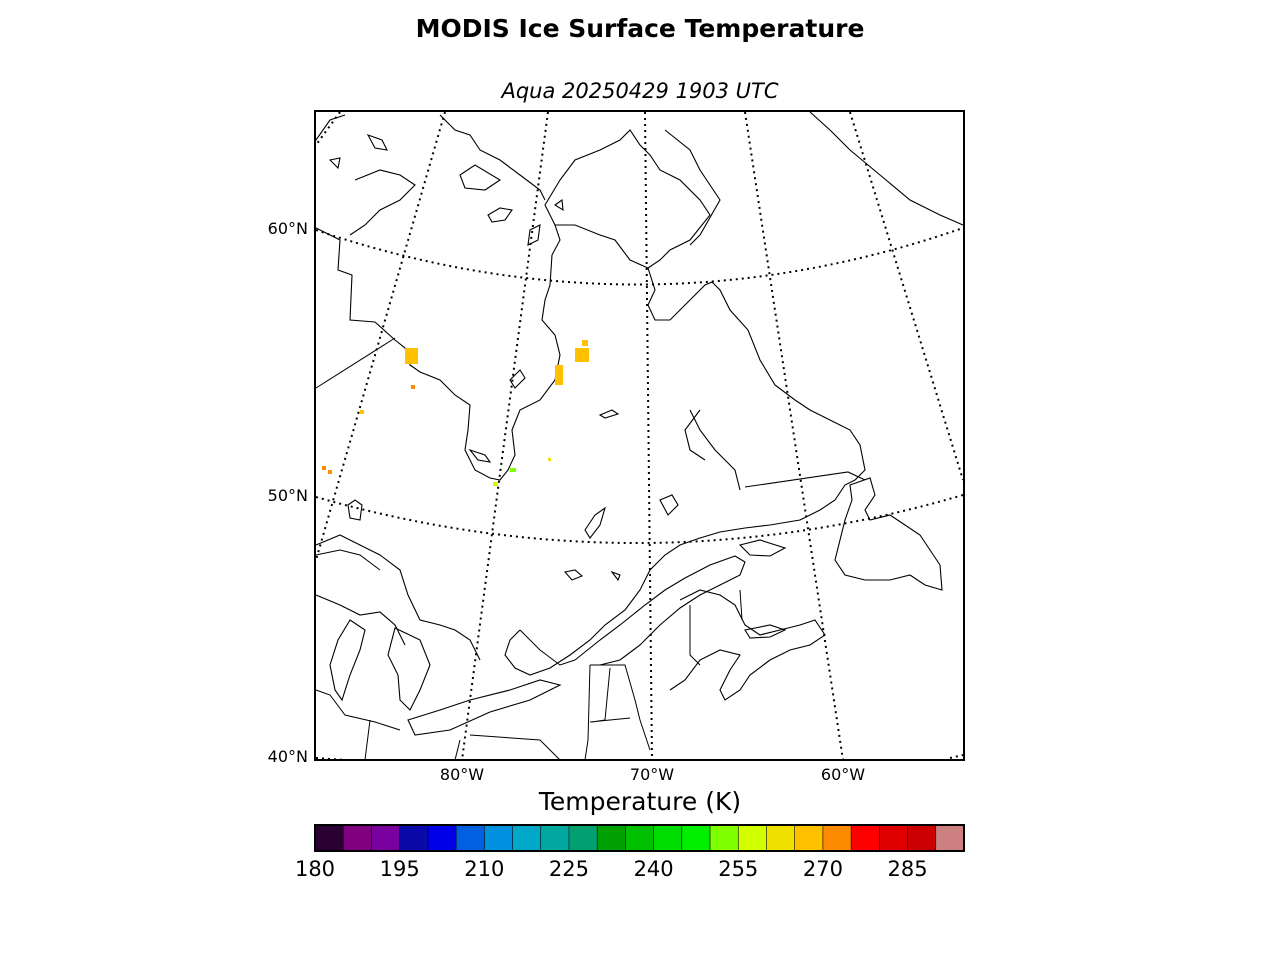 The width and height of the screenshot is (1280, 960). What do you see at coordinates (288, 495) in the screenshot?
I see `lat-label-50: 50°N` at bounding box center [288, 495].